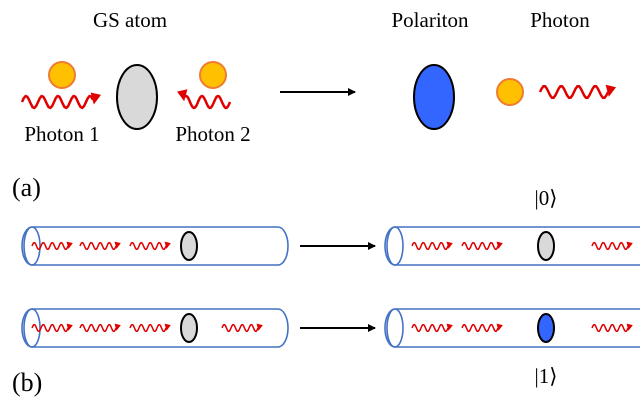 The image size is (640, 405). What do you see at coordinates (27, 382) in the screenshot?
I see `panel-label: (b)` at bounding box center [27, 382].